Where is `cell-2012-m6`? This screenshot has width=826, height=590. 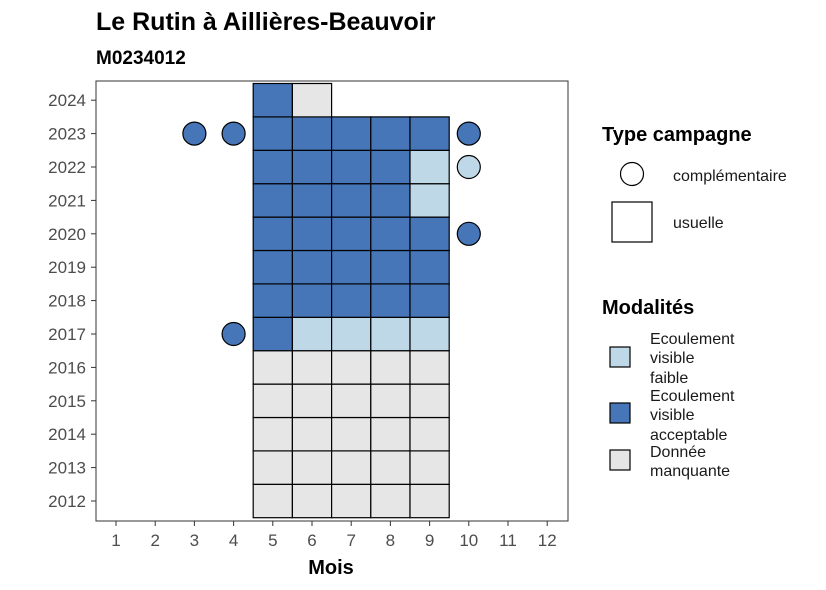 cell-2012-m6 is located at coordinates (312, 501).